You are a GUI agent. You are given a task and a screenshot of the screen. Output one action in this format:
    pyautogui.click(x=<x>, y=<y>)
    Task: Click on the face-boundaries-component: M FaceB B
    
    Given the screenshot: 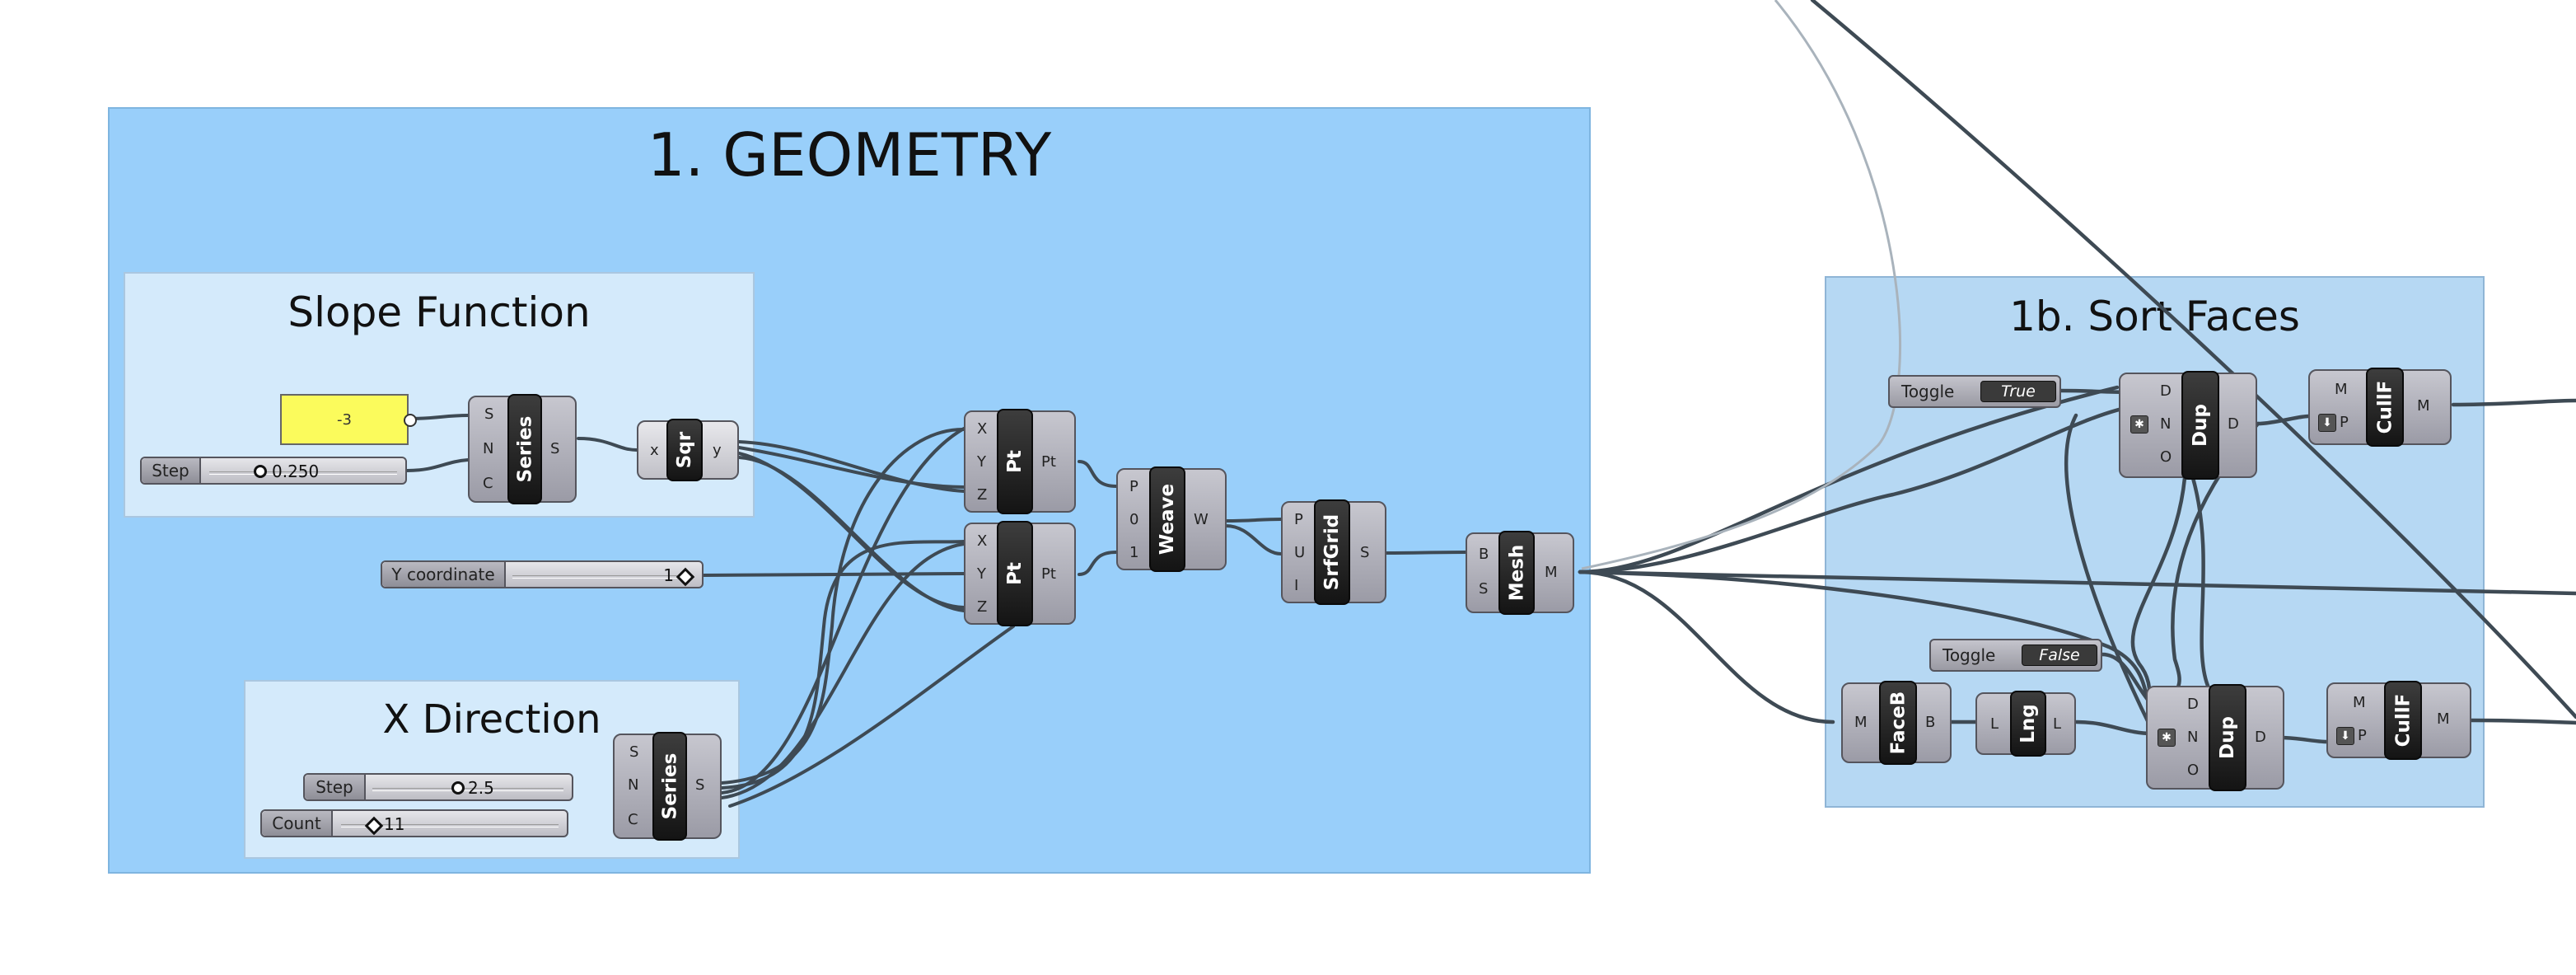 What is the action you would take?
    pyautogui.click(x=1896, y=723)
    